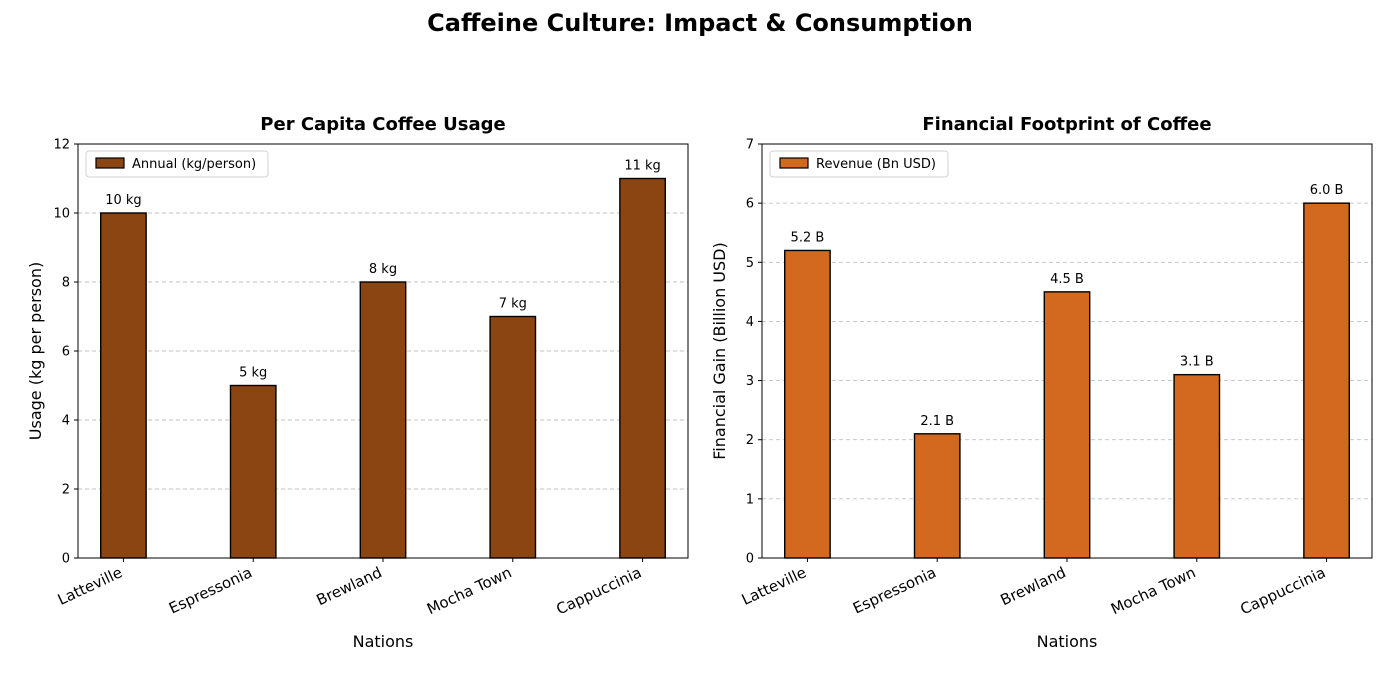  I want to click on revenue-x-axis-label: Nations, so click(1067, 641).